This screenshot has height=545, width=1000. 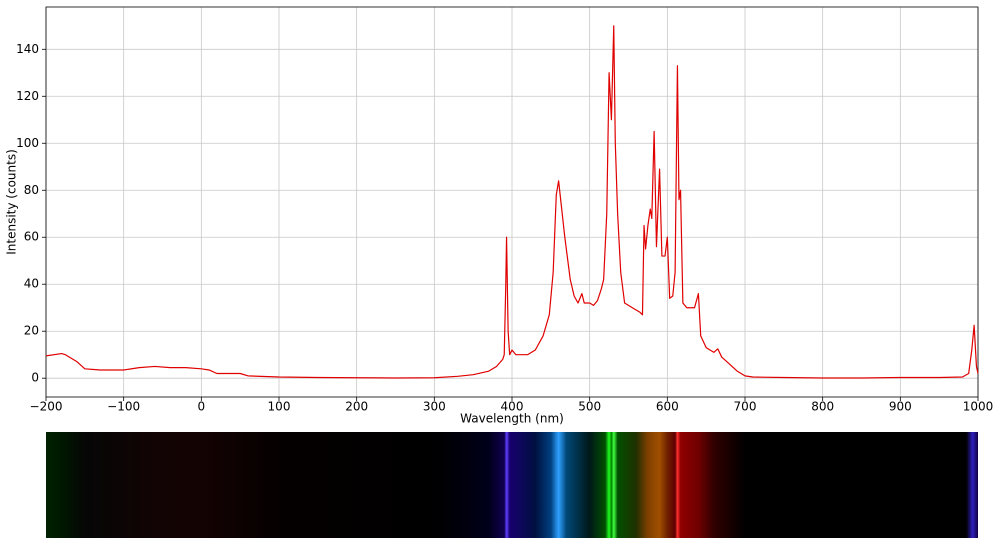 I want to click on y-tick-label: 40, so click(x=31, y=284).